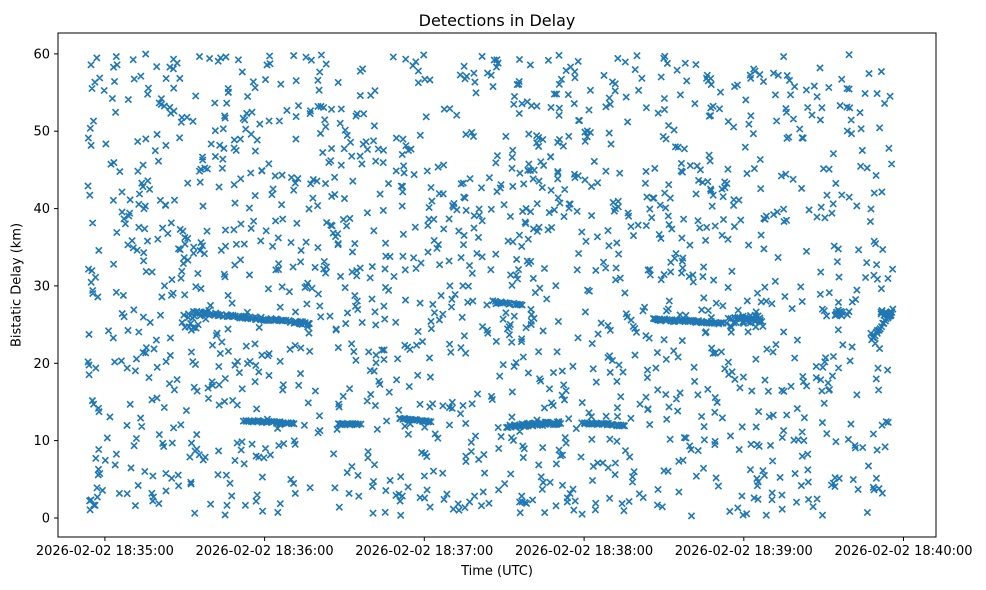 The image size is (986, 590). Describe the element at coordinates (17, 285) in the screenshot. I see `y-axis-label: Bistatic Delay (km)` at that location.